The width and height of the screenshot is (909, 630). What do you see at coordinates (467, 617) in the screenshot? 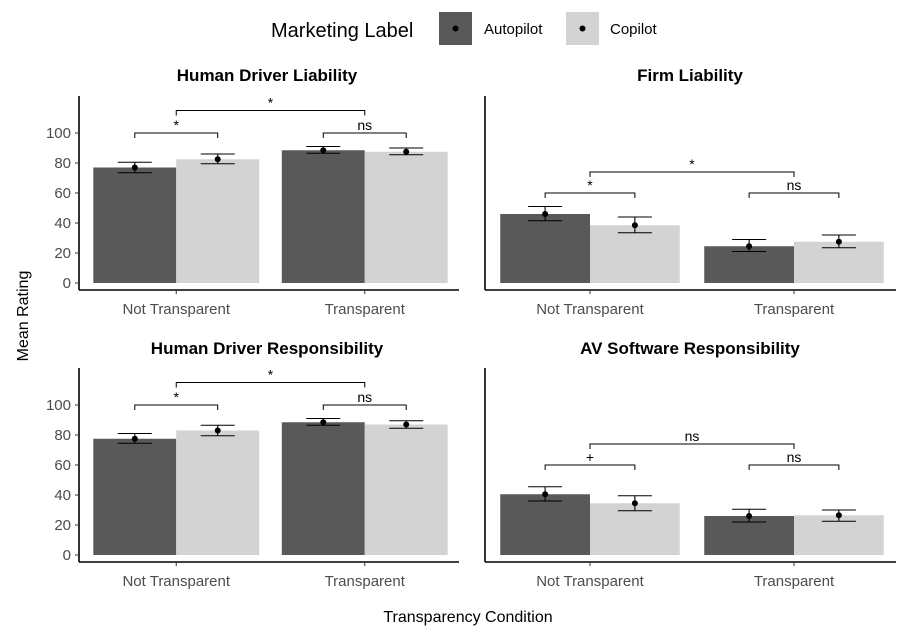
I see `x-axis-title: Transparency Condition` at bounding box center [467, 617].